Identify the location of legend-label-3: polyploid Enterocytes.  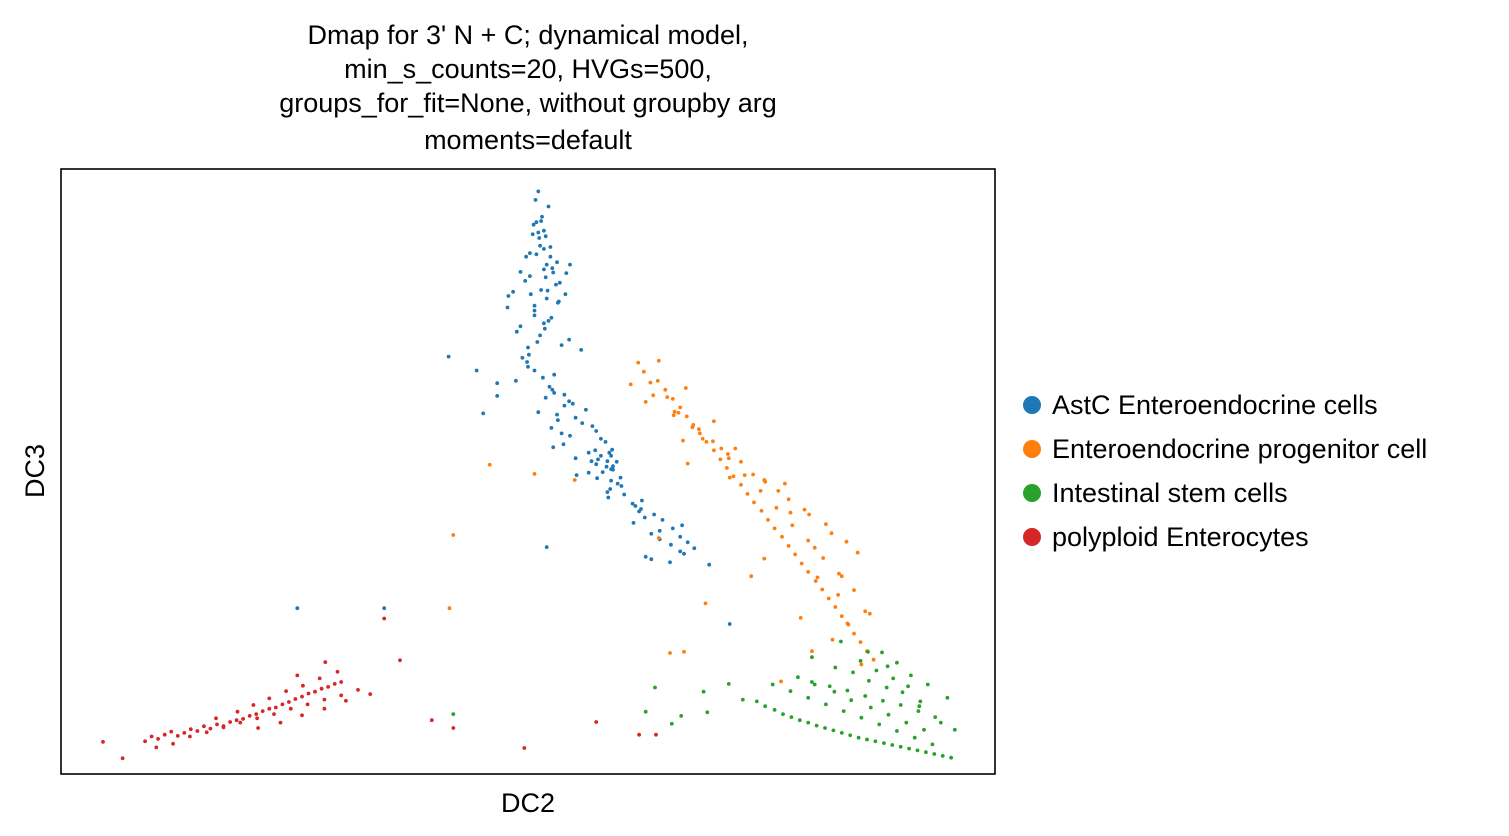
(1180, 537).